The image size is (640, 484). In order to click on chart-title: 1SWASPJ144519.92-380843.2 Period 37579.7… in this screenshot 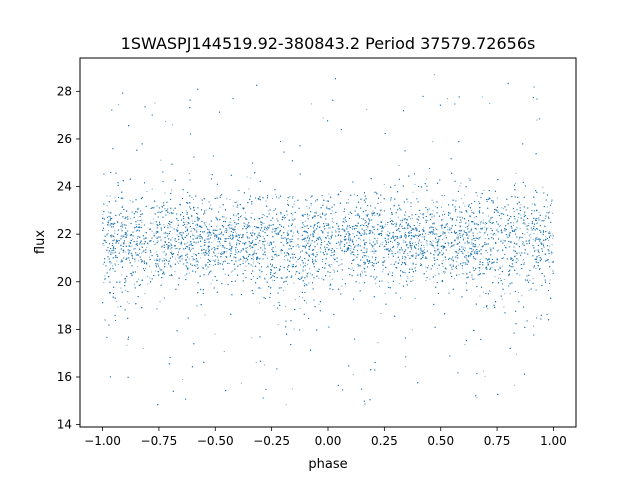, I will do `click(328, 43)`.